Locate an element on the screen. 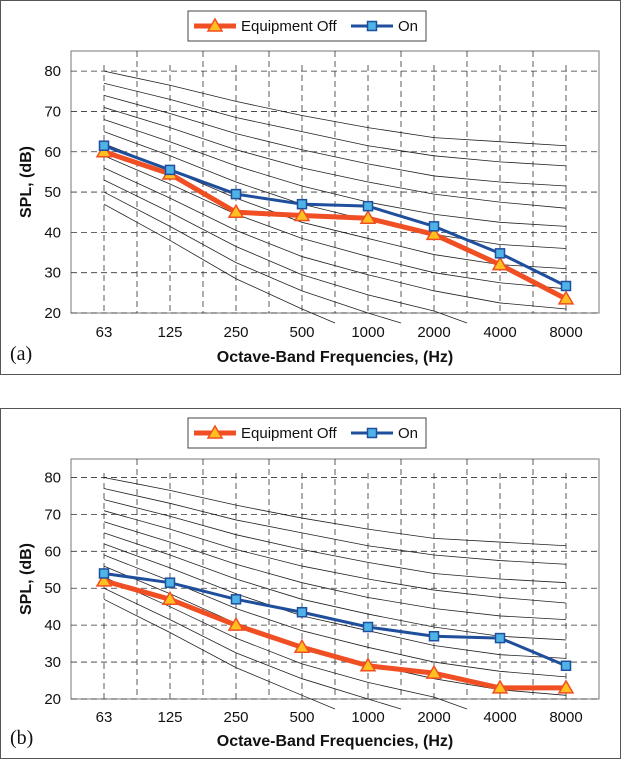 This screenshot has width=621, height=759. x-axis-label: Octave-Band Frequencies, (Hz) is located at coordinates (335, 741).